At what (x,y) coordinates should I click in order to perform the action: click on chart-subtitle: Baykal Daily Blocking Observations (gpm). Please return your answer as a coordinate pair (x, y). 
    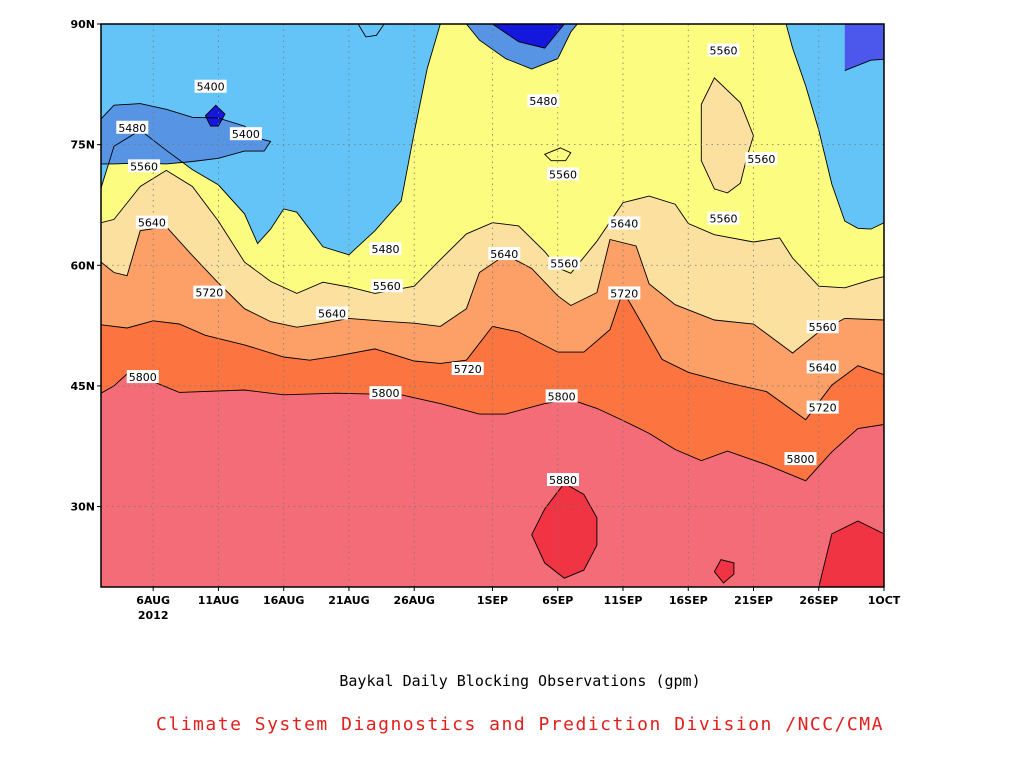
    Looking at the image, I should click on (520, 681).